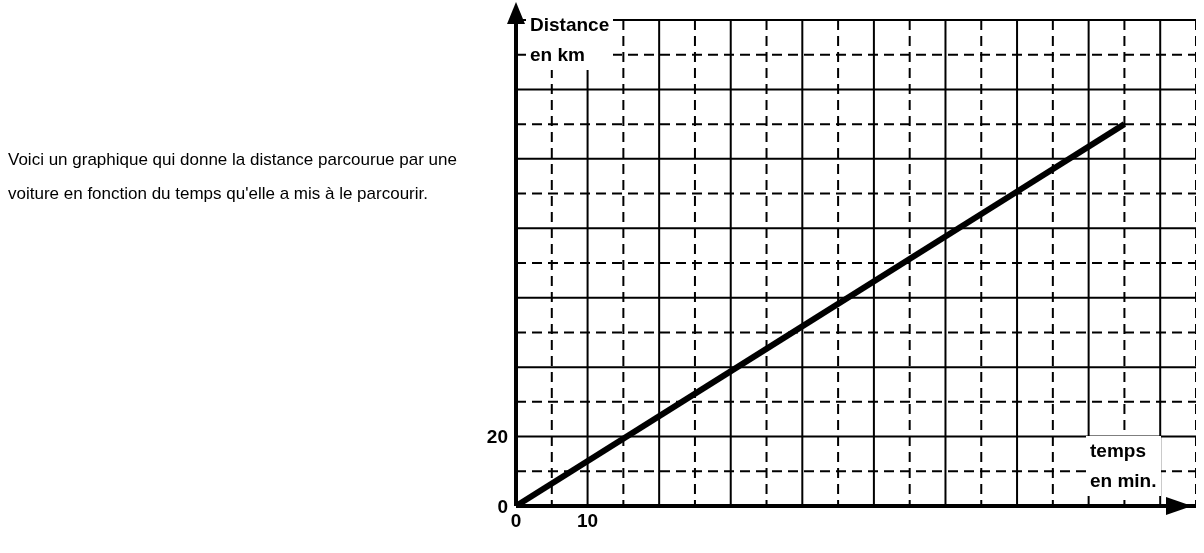  I want to click on x-tick-label: 10, so click(588, 521).